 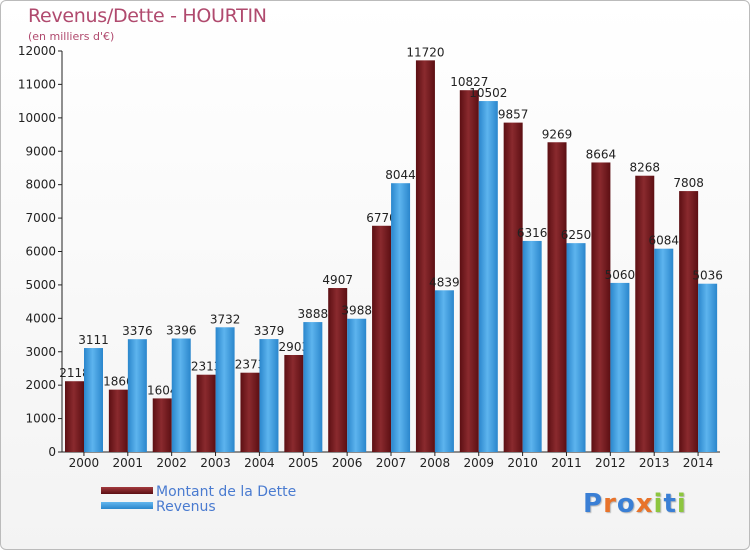 I want to click on debt-value-label: 6770, so click(x=381, y=218).